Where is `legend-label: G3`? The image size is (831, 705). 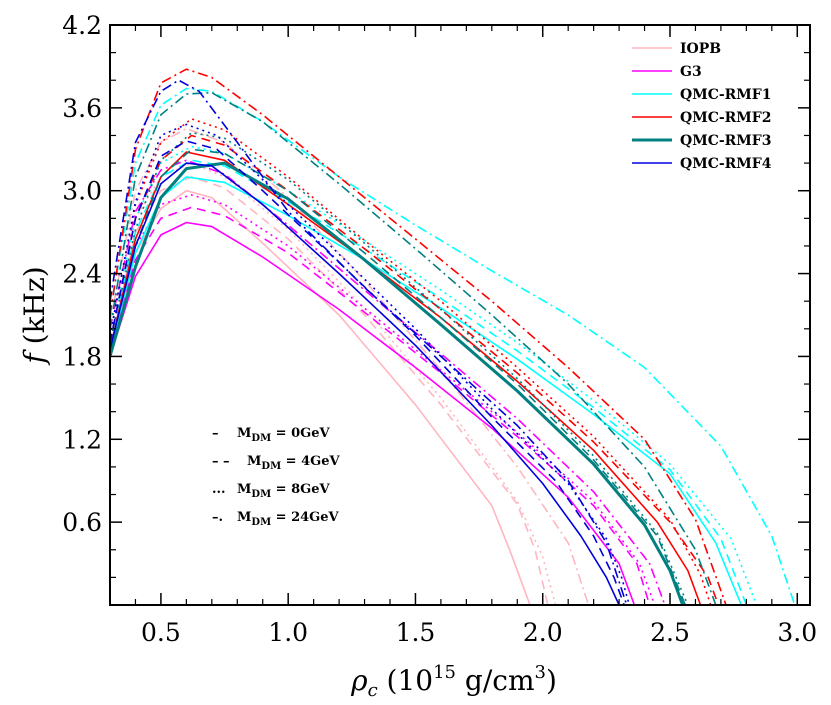 legend-label: G3 is located at coordinates (691, 72).